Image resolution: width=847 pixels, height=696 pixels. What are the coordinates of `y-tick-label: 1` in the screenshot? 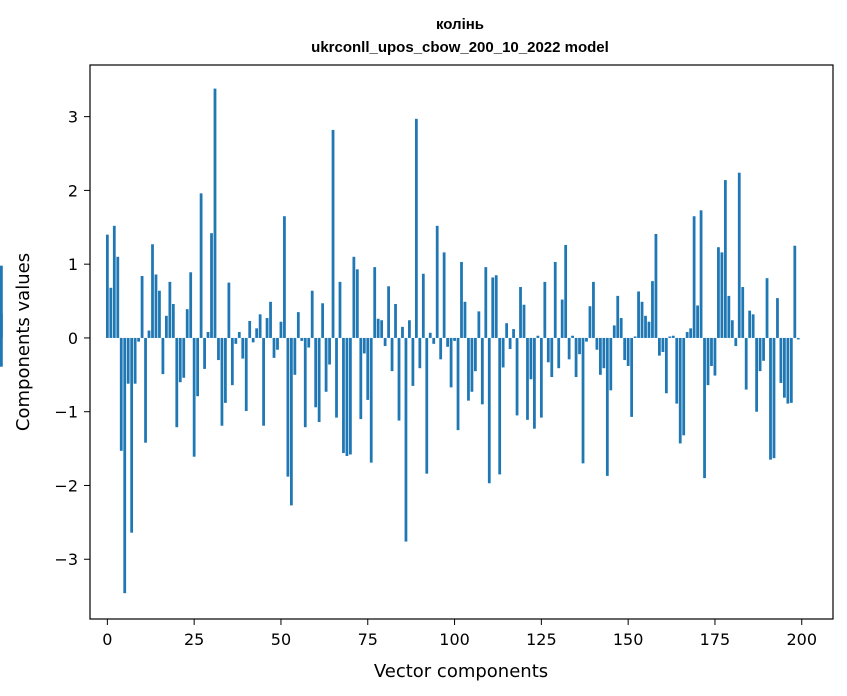 It's located at (73, 264).